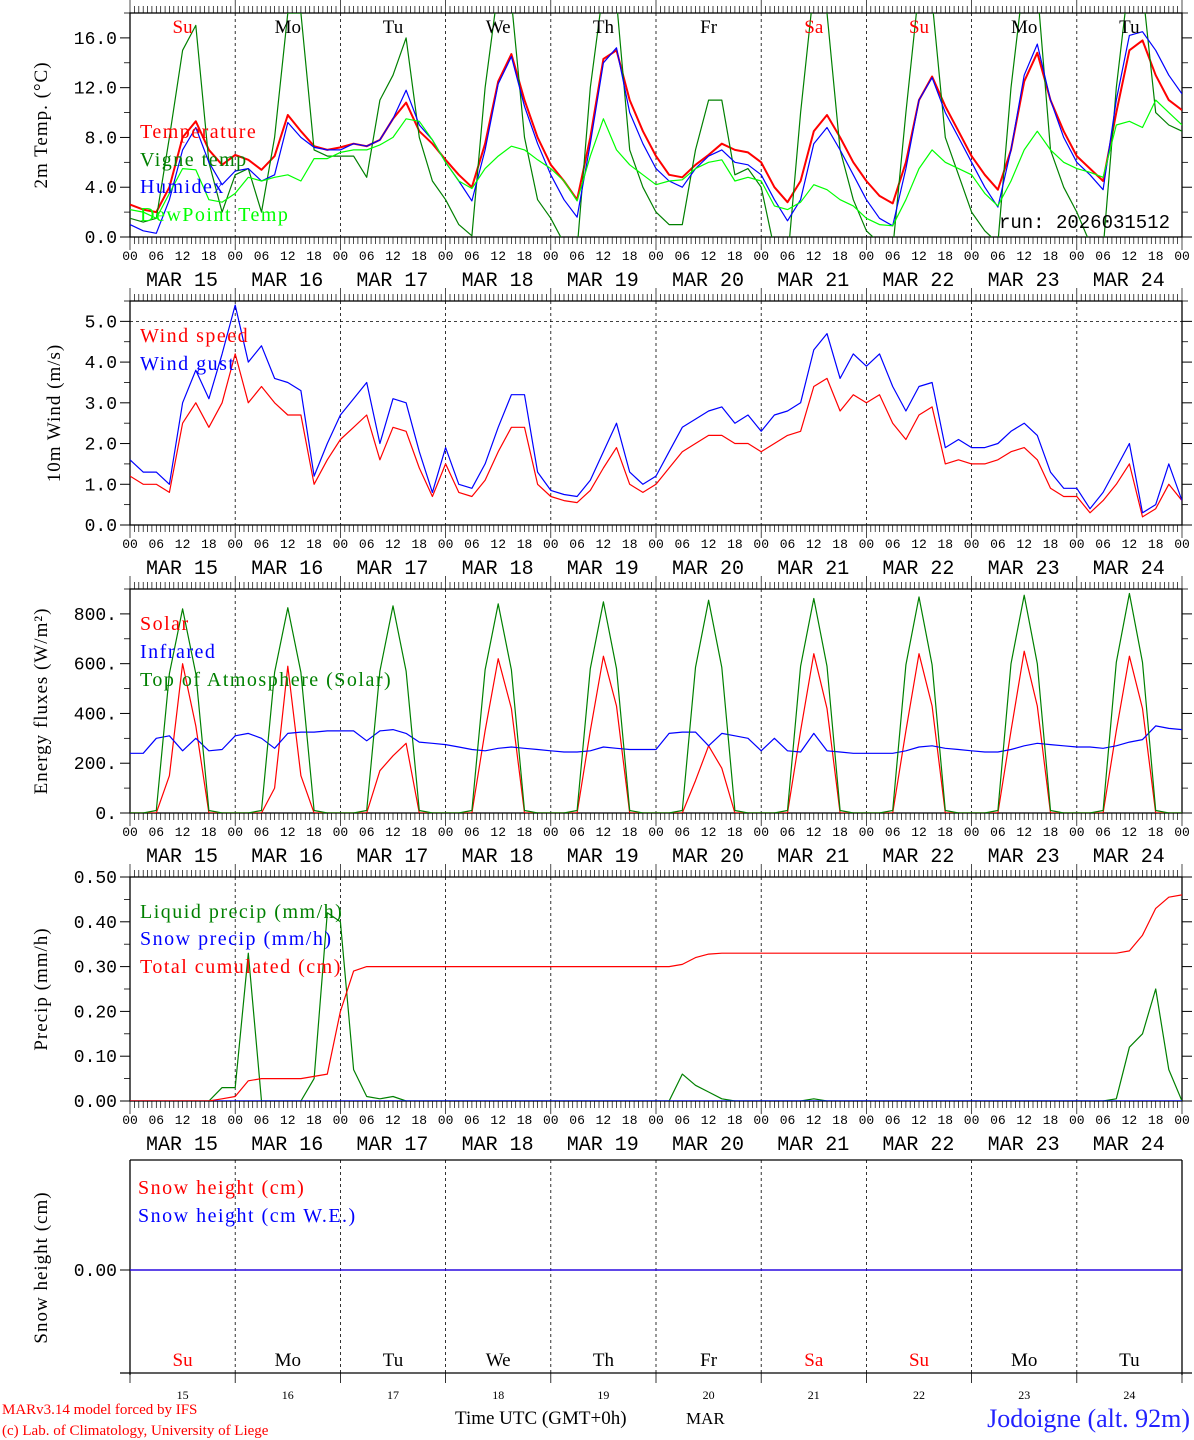  Describe the element at coordinates (1129, 1360) in the screenshot. I see `weekday-label: Tu` at that location.